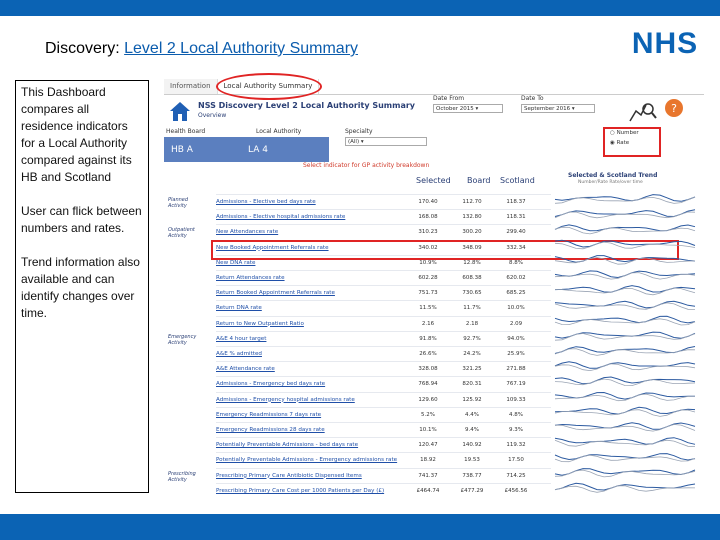  Describe the element at coordinates (239, 308) in the screenshot. I see `indicator-link: Return DNA rate` at that location.